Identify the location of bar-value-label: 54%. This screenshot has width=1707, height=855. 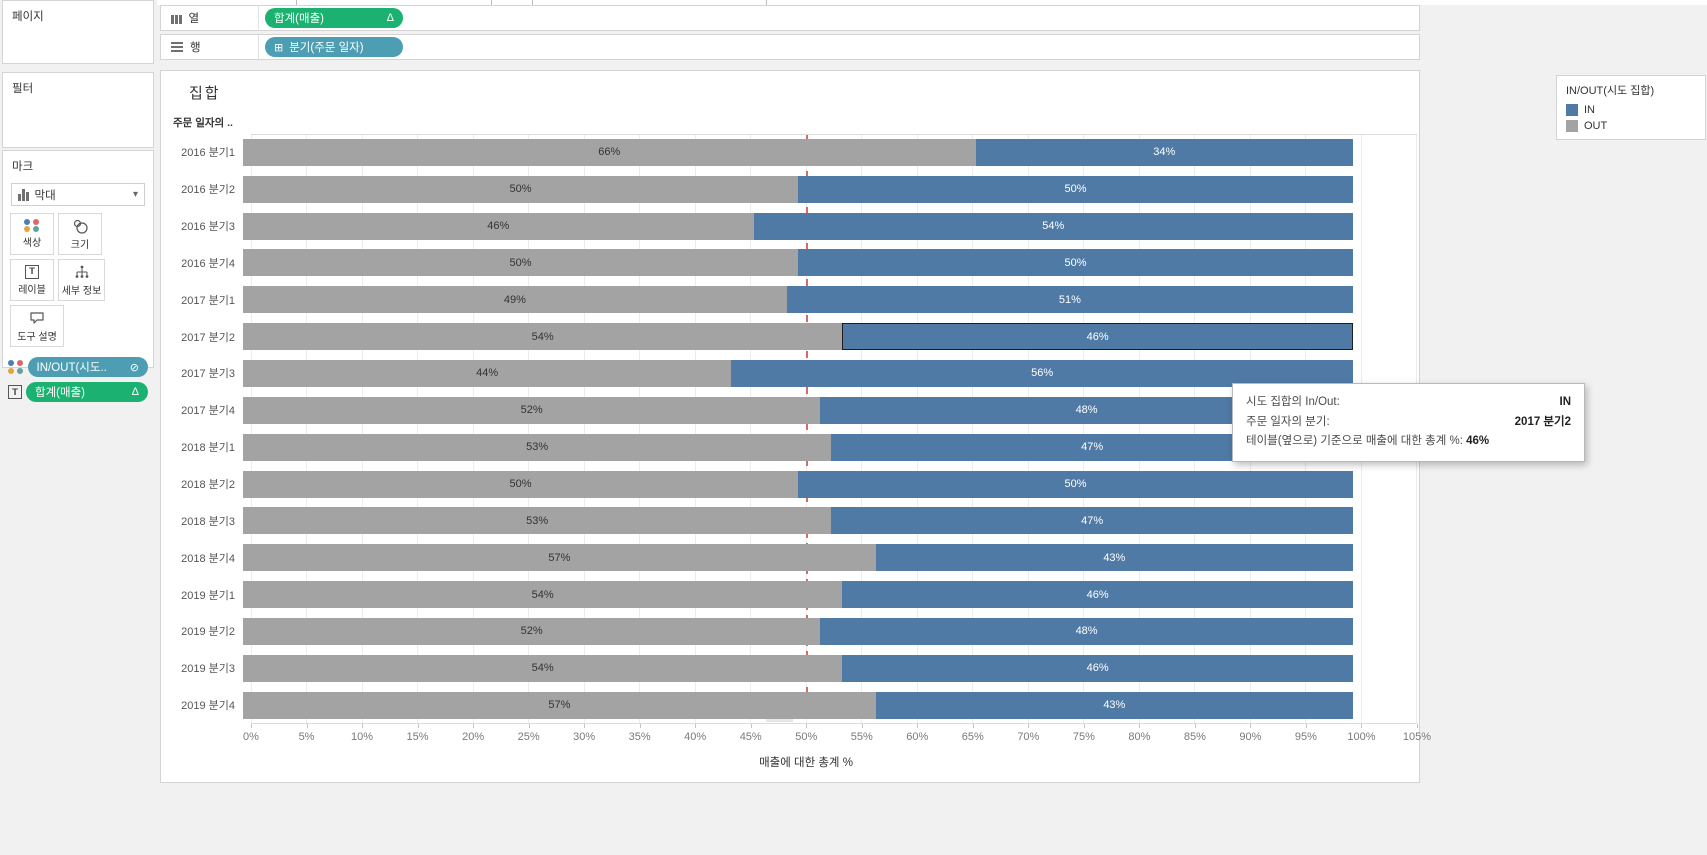
(542, 336).